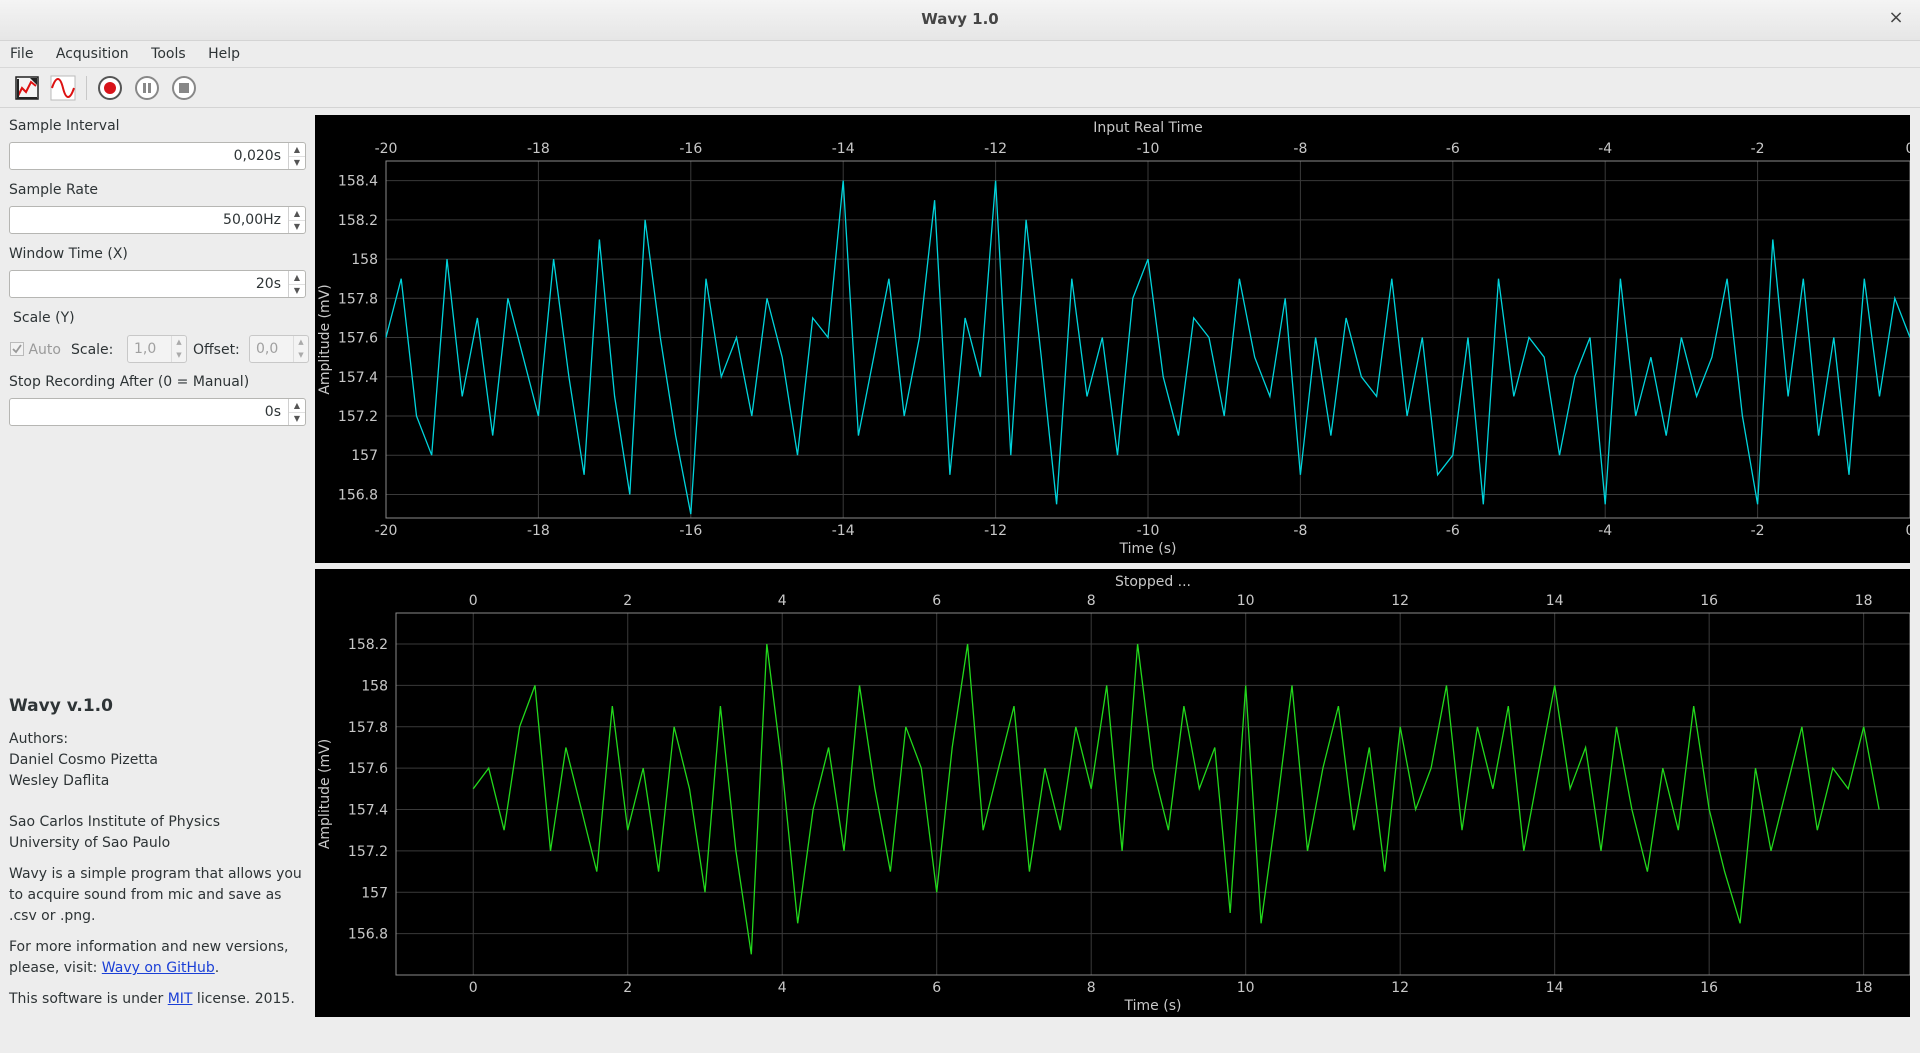 The width and height of the screenshot is (1920, 1053). Describe the element at coordinates (157, 220) in the screenshot. I see `sample-rate-spinbox: 50,00Hz ▲ ▼` at that location.